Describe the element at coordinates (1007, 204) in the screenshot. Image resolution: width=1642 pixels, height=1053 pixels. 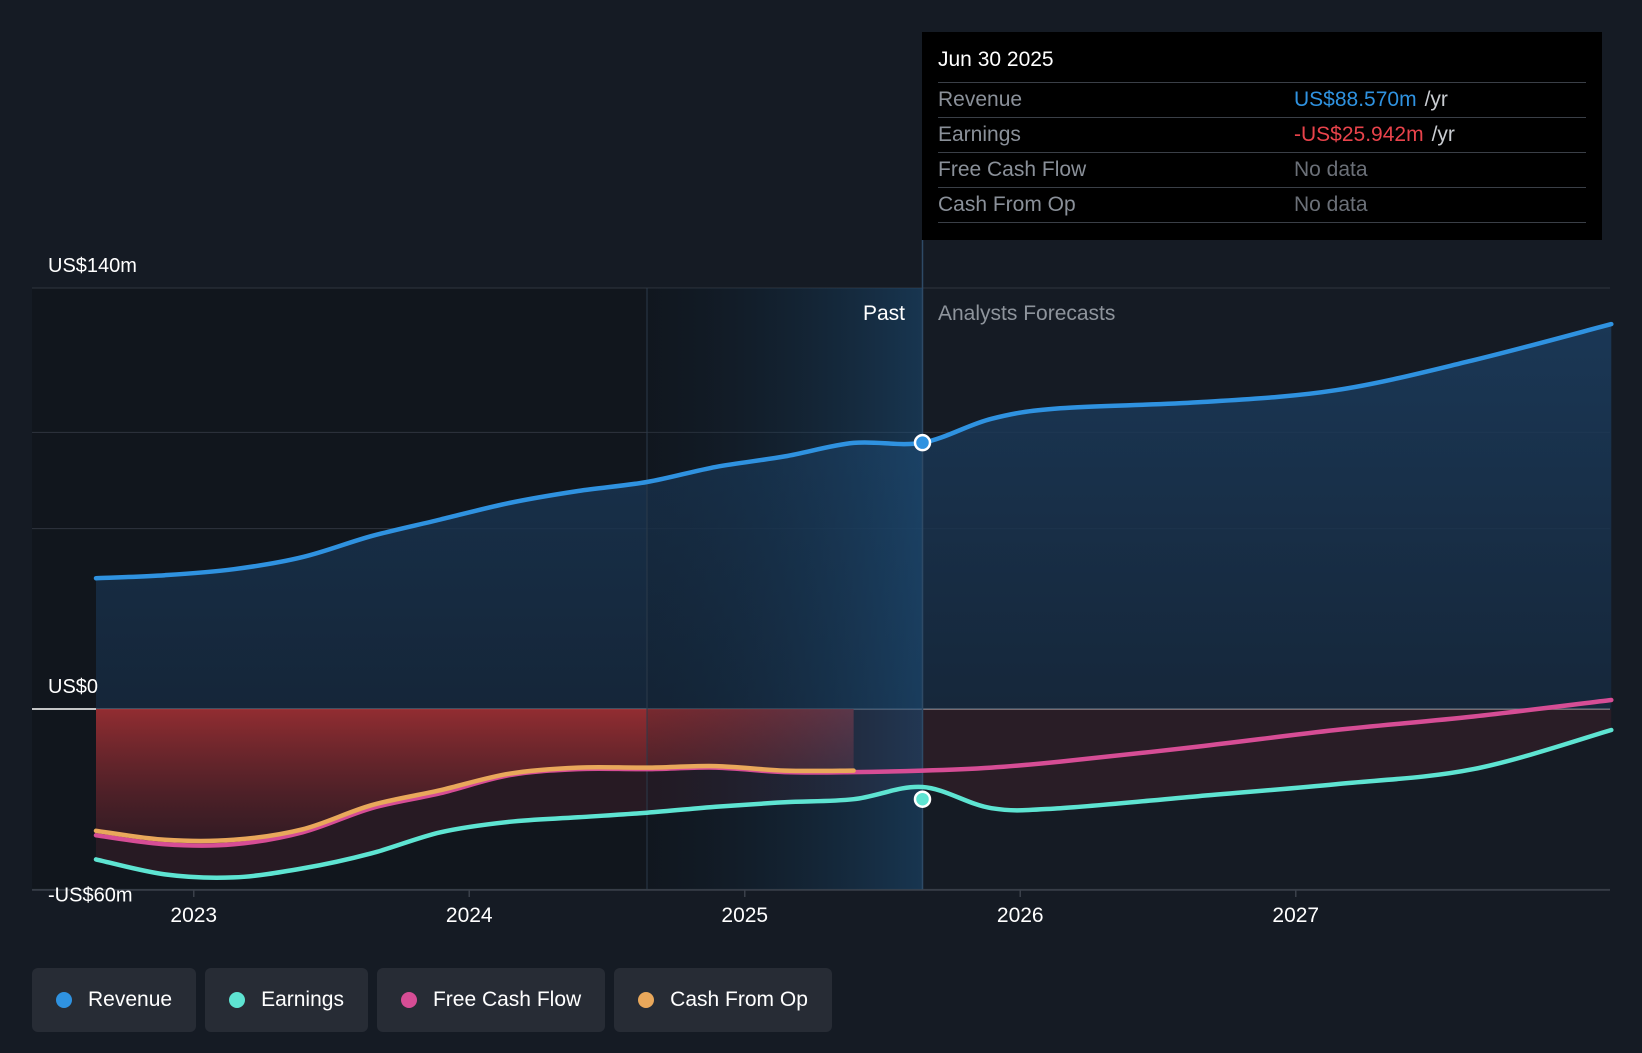
I see `tooltip-key: Cash From Op` at that location.